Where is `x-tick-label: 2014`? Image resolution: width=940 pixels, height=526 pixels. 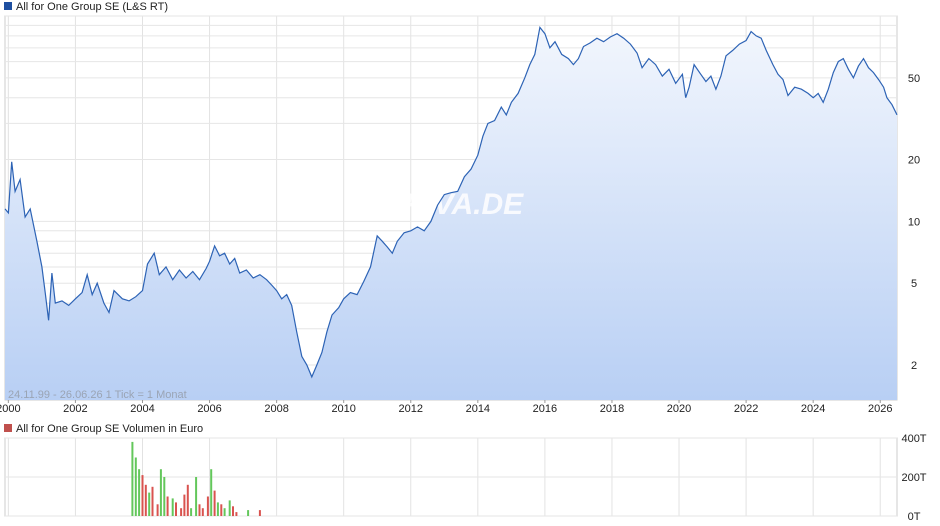
x-tick-label: 2014 is located at coordinates (478, 409).